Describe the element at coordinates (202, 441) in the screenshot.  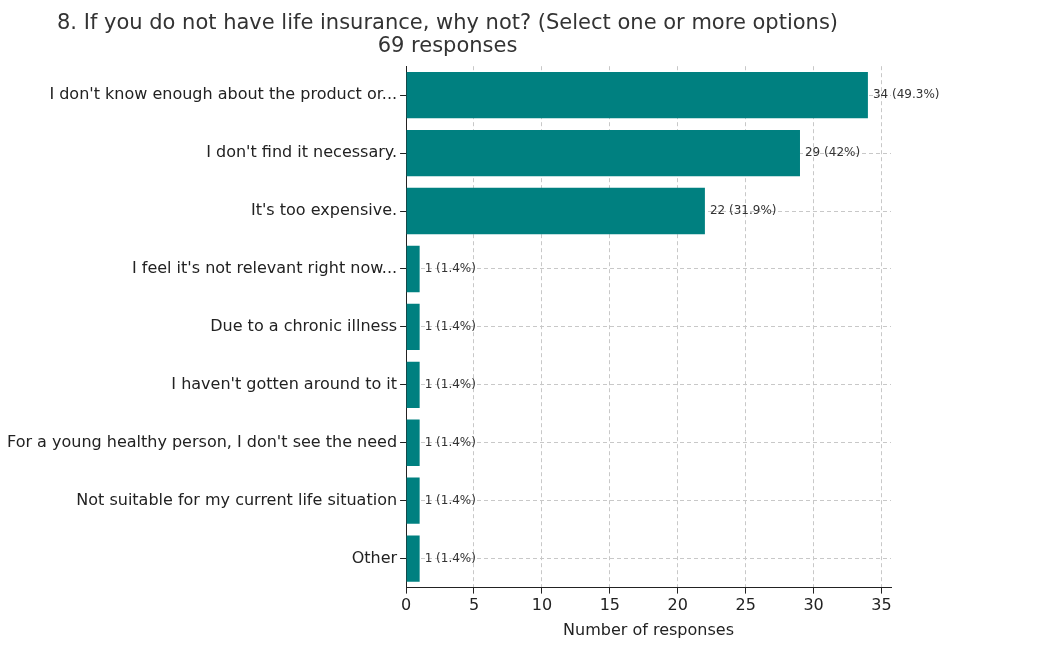
I see `y-tick-label: For a young healthy person, I don't see the need` at that location.